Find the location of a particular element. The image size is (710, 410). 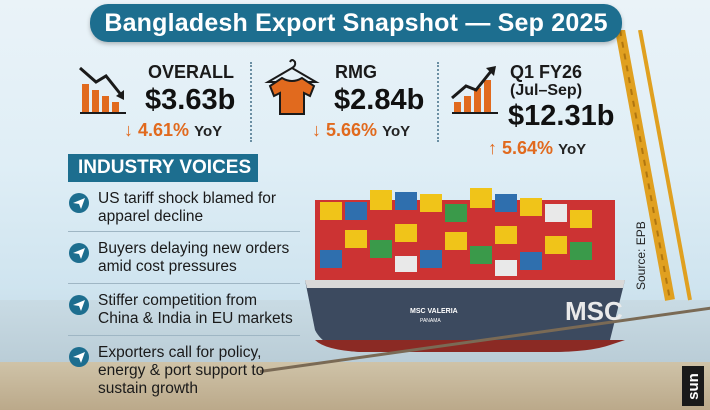

q1-change-value: 5.64% is located at coordinates (528, 148).